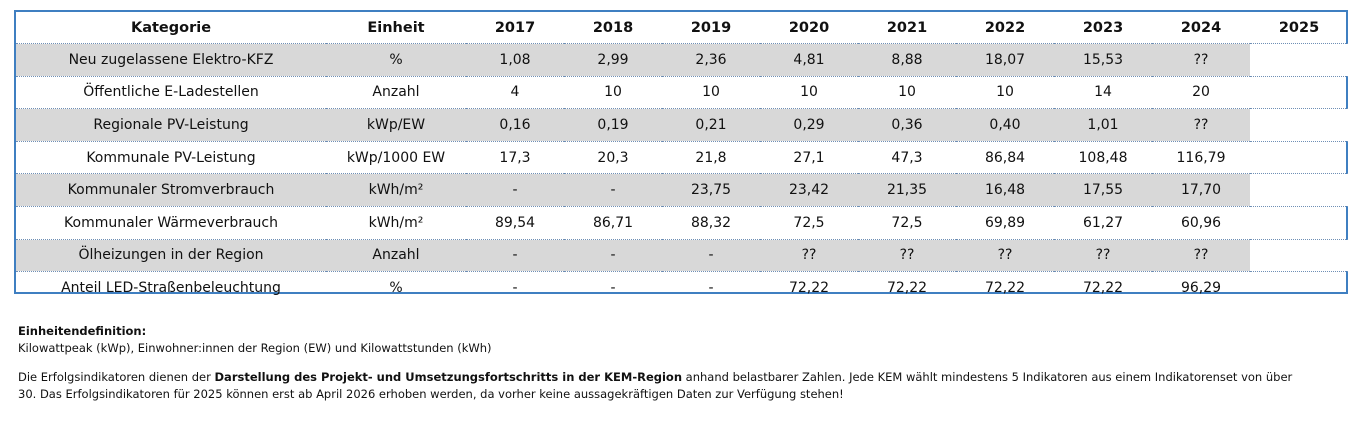 The image size is (1365, 422). I want to click on column-header: 2022, so click(1005, 27).